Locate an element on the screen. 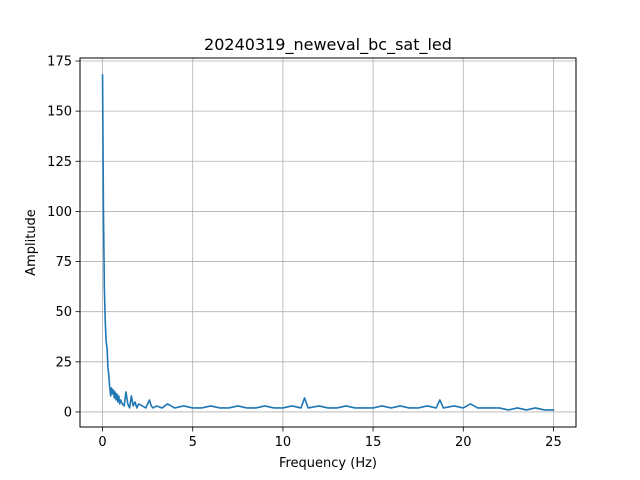 This screenshot has height=480, width=640. y-tick-label: 175 is located at coordinates (59, 62).